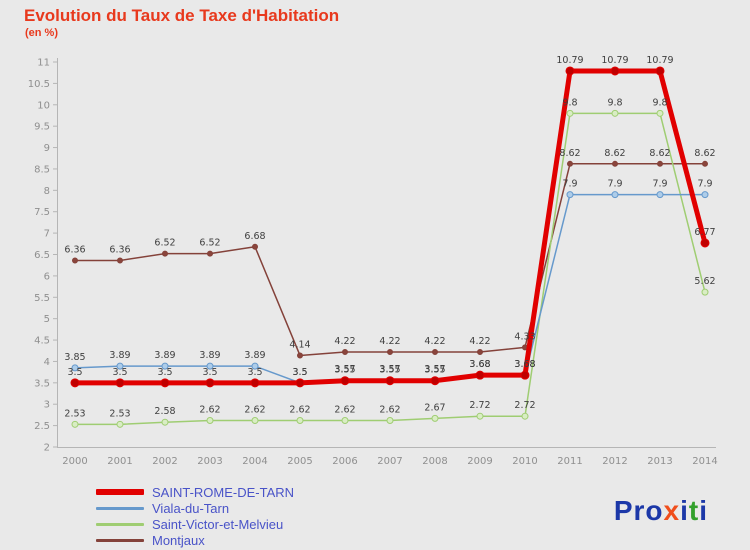 This screenshot has width=750, height=550. Describe the element at coordinates (74, 461) in the screenshot. I see `svg-text: 2000` at that location.